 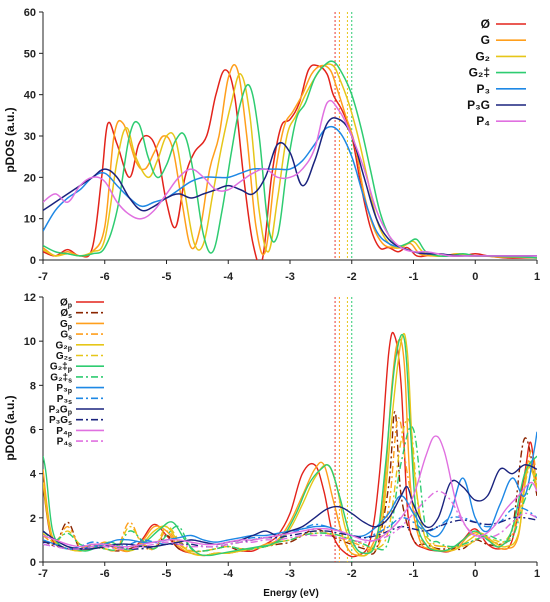 What do you see at coordinates (33, 475) in the screenshot?
I see `y-tick-label: 4` at bounding box center [33, 475].